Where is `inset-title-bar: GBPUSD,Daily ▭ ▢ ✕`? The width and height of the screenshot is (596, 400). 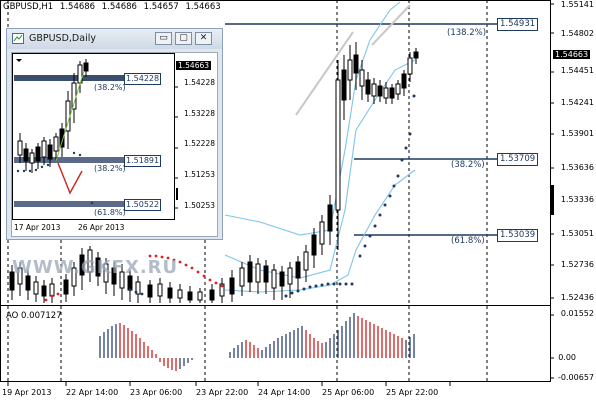 inset-title-bar: GBPUSD,Daily ▭ ▢ ✕ is located at coordinates (114, 39).